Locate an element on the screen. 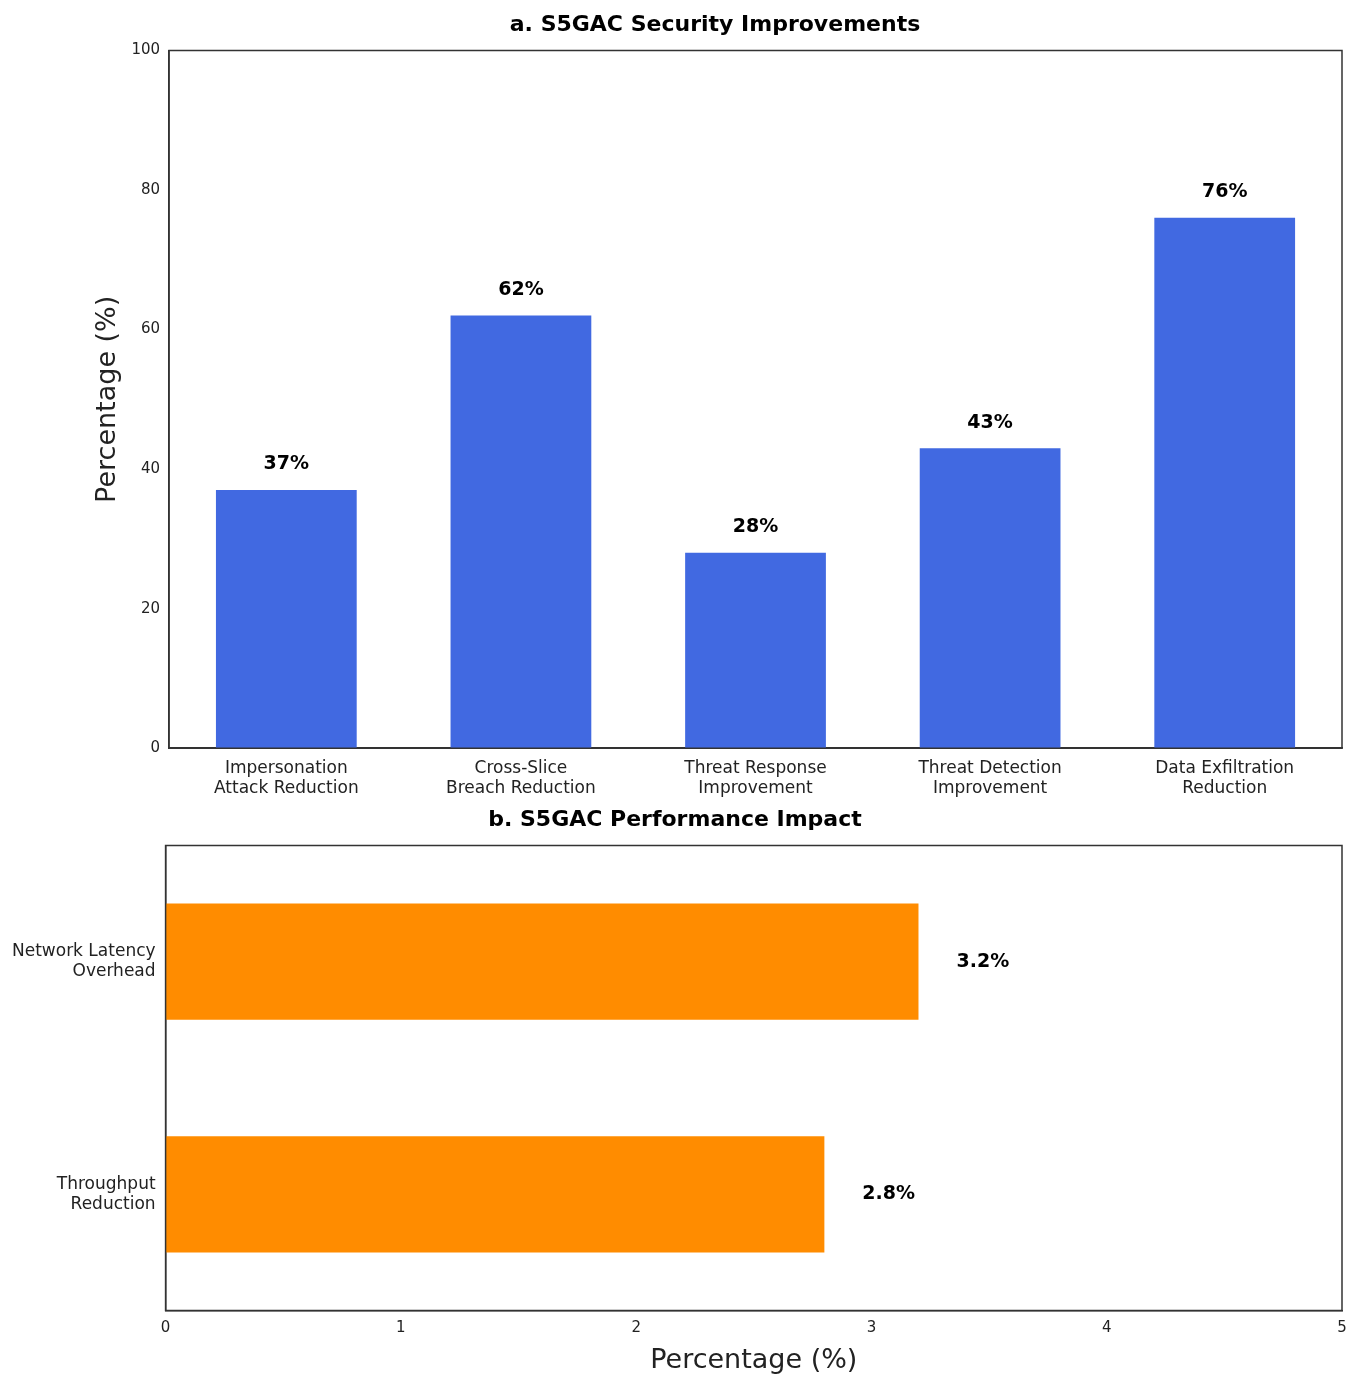  x-tick-label: Threat Detection Improvement is located at coordinates (989, 777).